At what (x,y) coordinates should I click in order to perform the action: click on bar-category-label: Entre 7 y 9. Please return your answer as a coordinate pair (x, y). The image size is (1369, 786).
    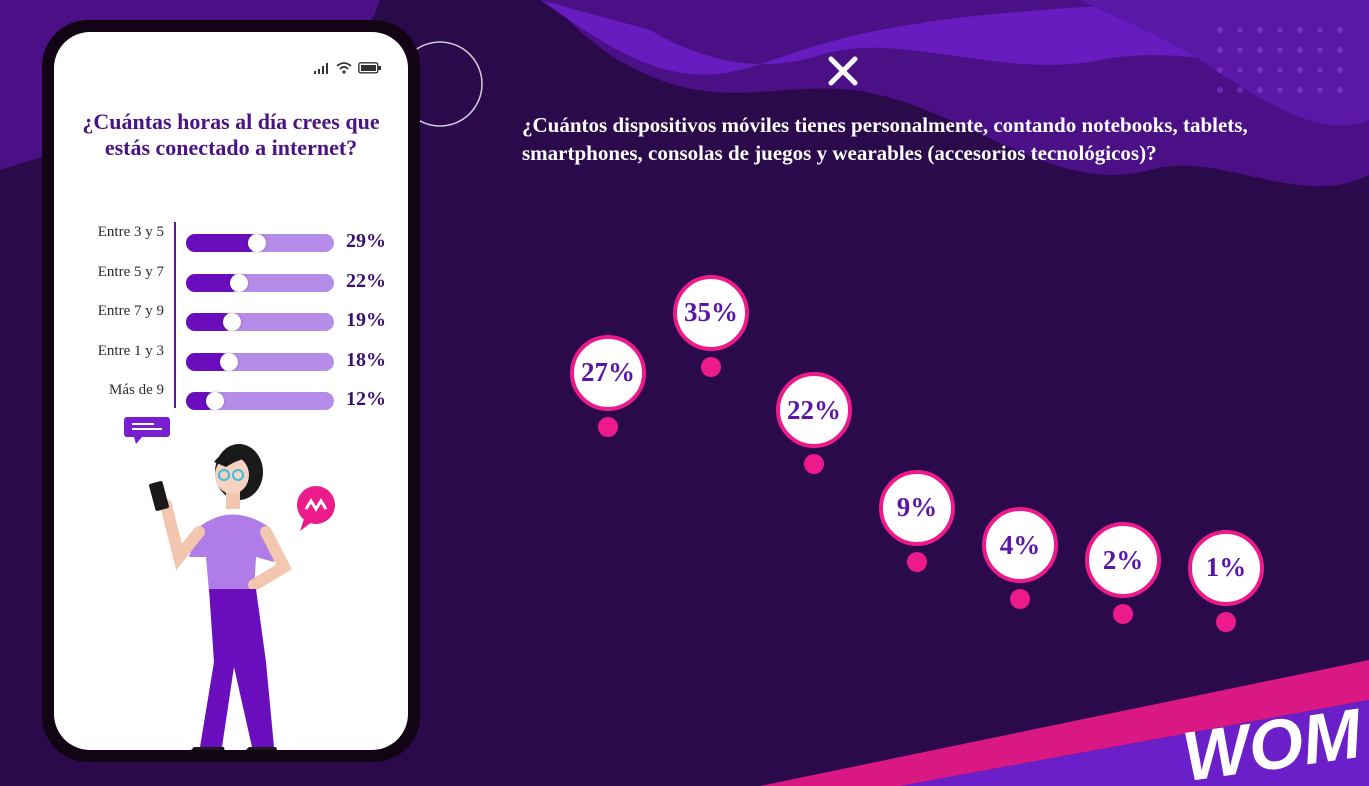
    Looking at the image, I should click on (130, 311).